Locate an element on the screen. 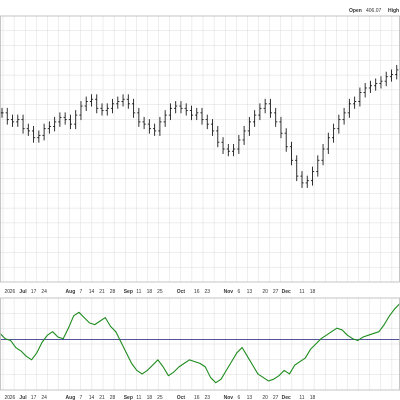  x-axis-bottom-day-label: 28 is located at coordinates (113, 397).